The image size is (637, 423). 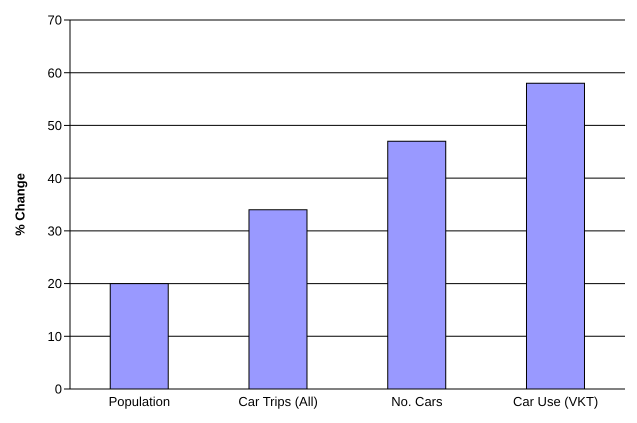 What do you see at coordinates (55, 72) in the screenshot?
I see `y-tick-label: 60` at bounding box center [55, 72].